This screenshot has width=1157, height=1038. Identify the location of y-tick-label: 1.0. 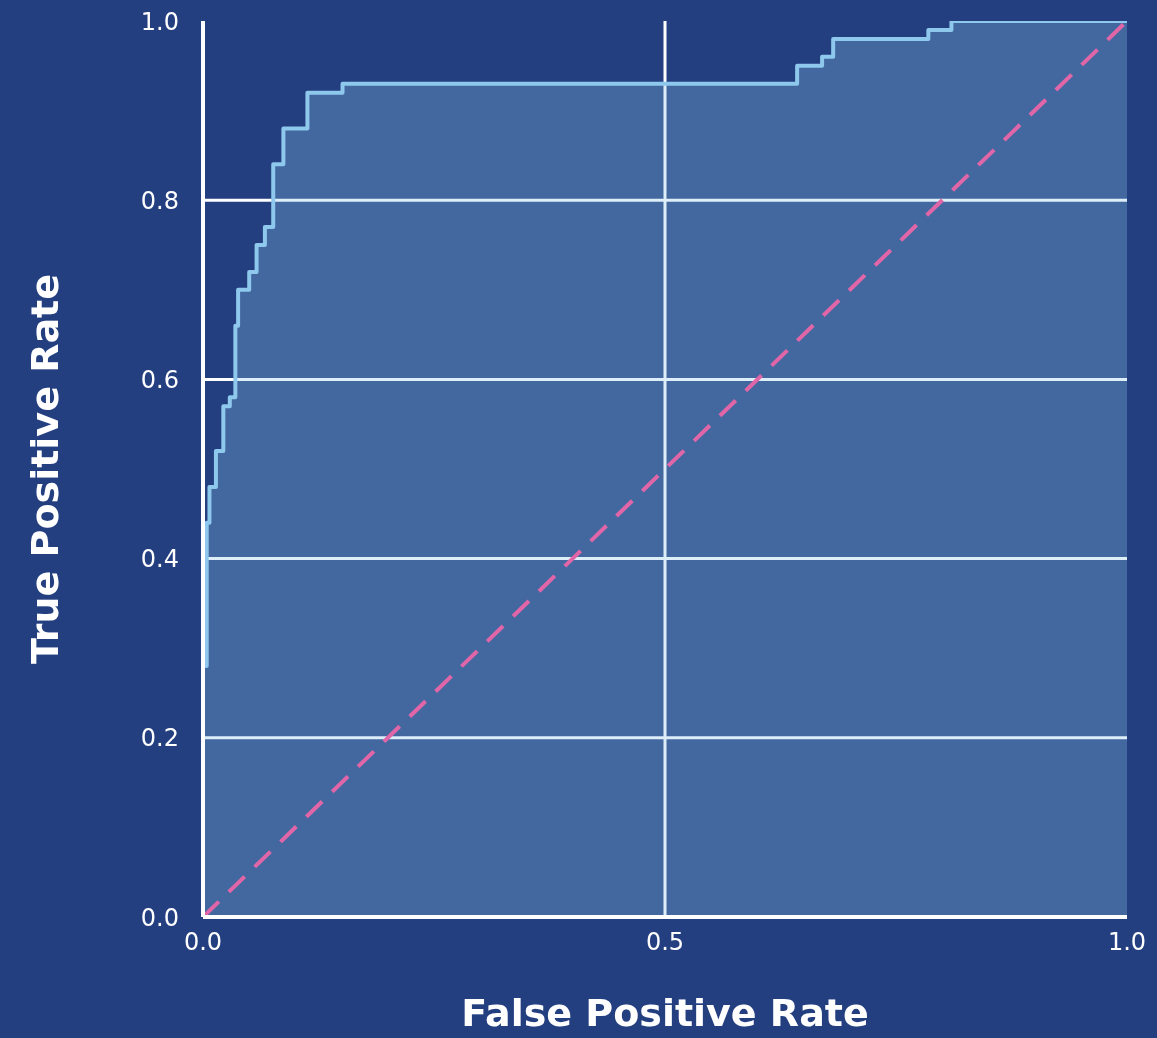
(159, 21).